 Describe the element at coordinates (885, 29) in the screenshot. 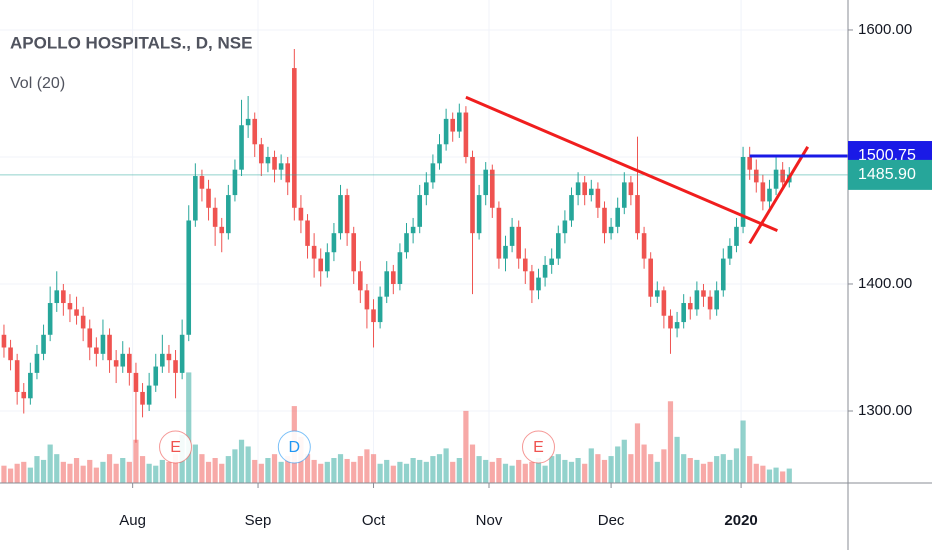

I see `y-tick-label: 1600.00` at that location.